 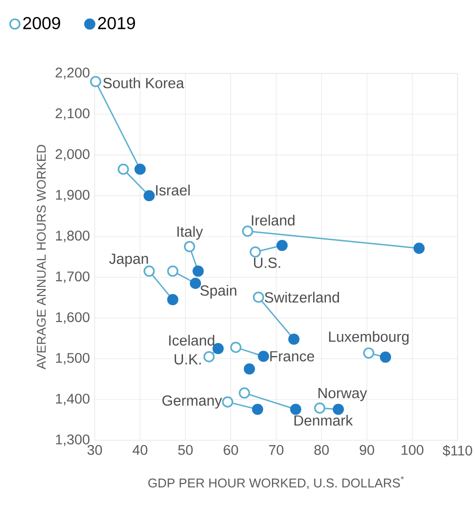 I want to click on y-tick-label: 1,800, so click(x=73, y=236).